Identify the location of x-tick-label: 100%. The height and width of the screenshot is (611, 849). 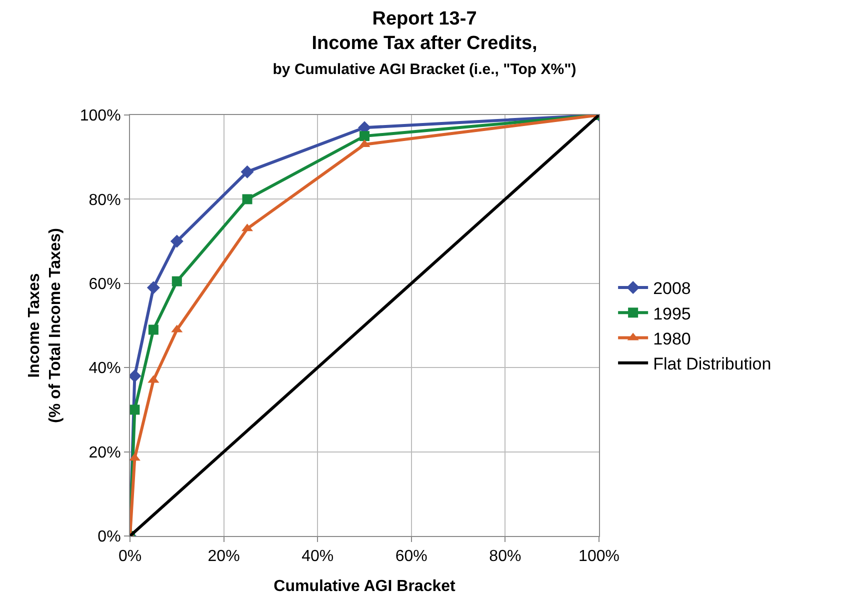
(599, 557).